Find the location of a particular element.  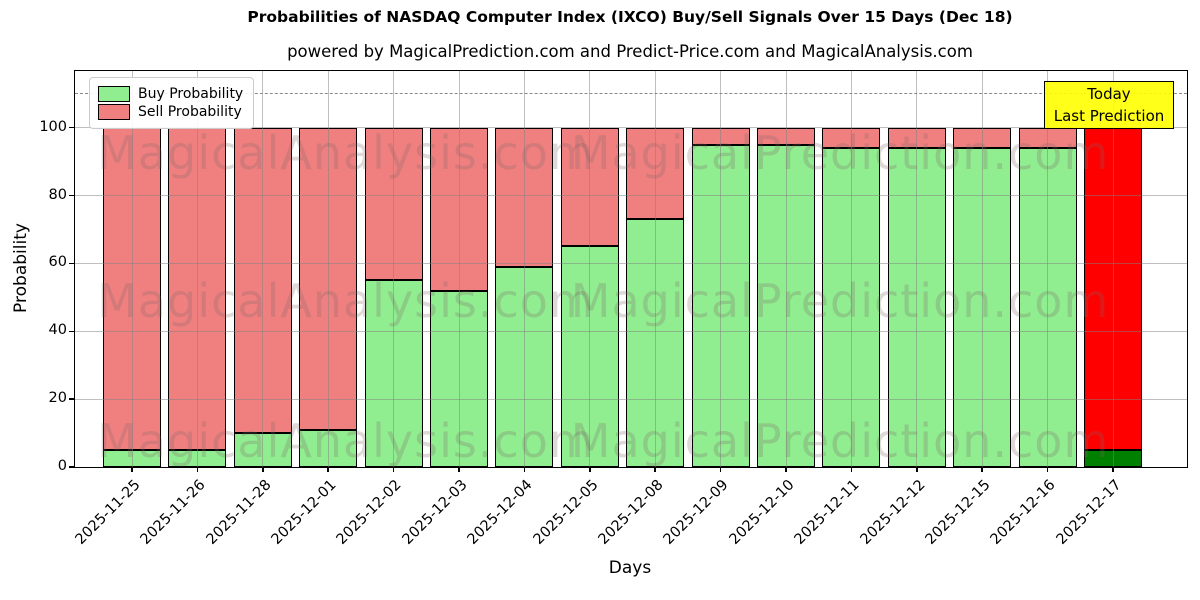

threshold-dashed-line is located at coordinates (631, 93).